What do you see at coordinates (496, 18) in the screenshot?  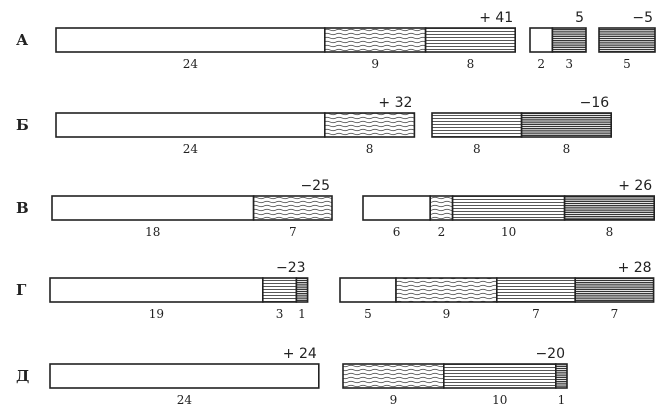 I see `group-total-label: + 41` at bounding box center [496, 18].